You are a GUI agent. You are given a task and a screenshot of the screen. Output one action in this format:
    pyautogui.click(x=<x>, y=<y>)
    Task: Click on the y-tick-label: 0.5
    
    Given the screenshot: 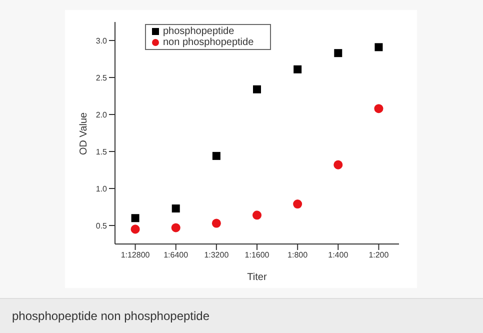 What is the action you would take?
    pyautogui.click(x=102, y=225)
    